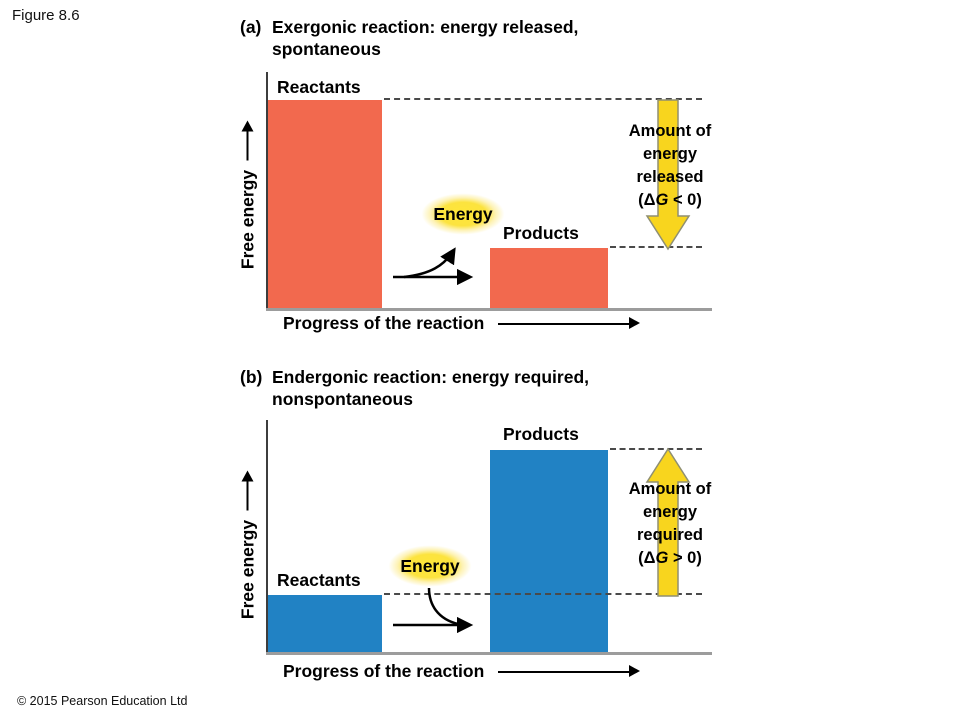 The image size is (960, 720). I want to click on panel-a-energy-blob: Energy, so click(463, 214).